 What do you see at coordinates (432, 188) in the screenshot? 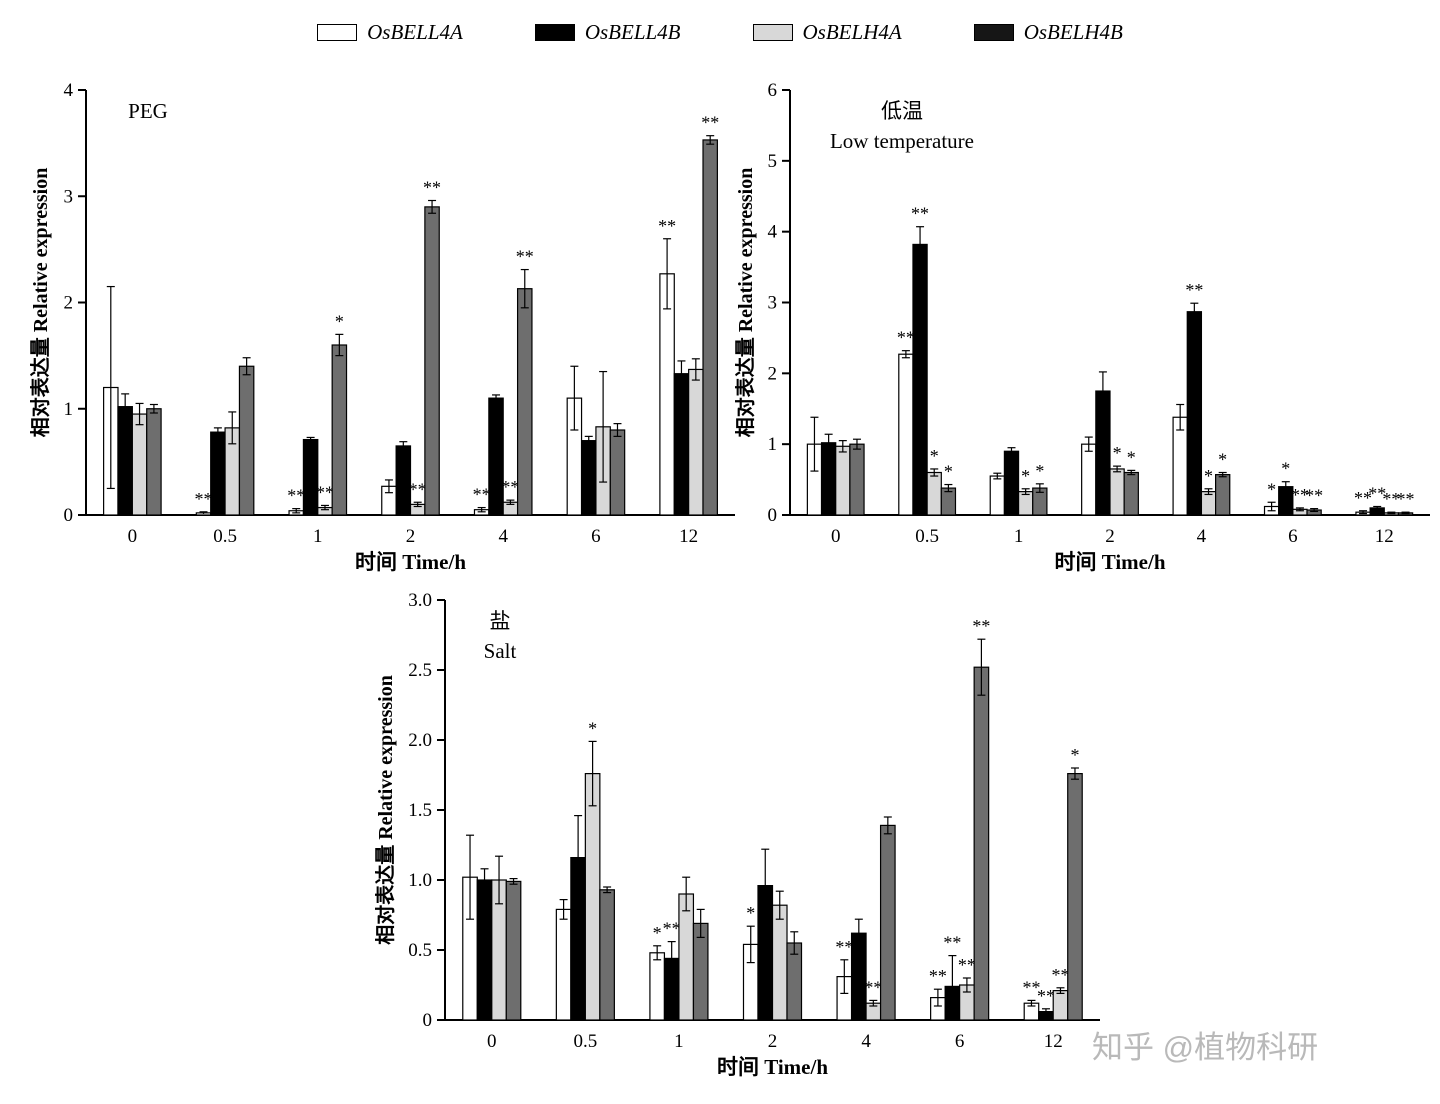
I see `sig-OsBELH4B-2h: **` at bounding box center [432, 188].